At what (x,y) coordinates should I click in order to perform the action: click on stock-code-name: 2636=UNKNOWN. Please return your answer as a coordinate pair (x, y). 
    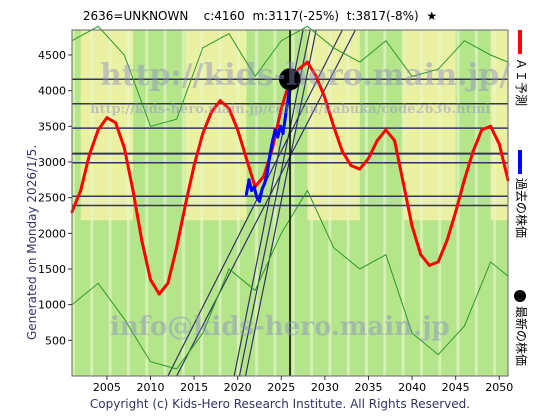
    Looking at the image, I should click on (135, 16).